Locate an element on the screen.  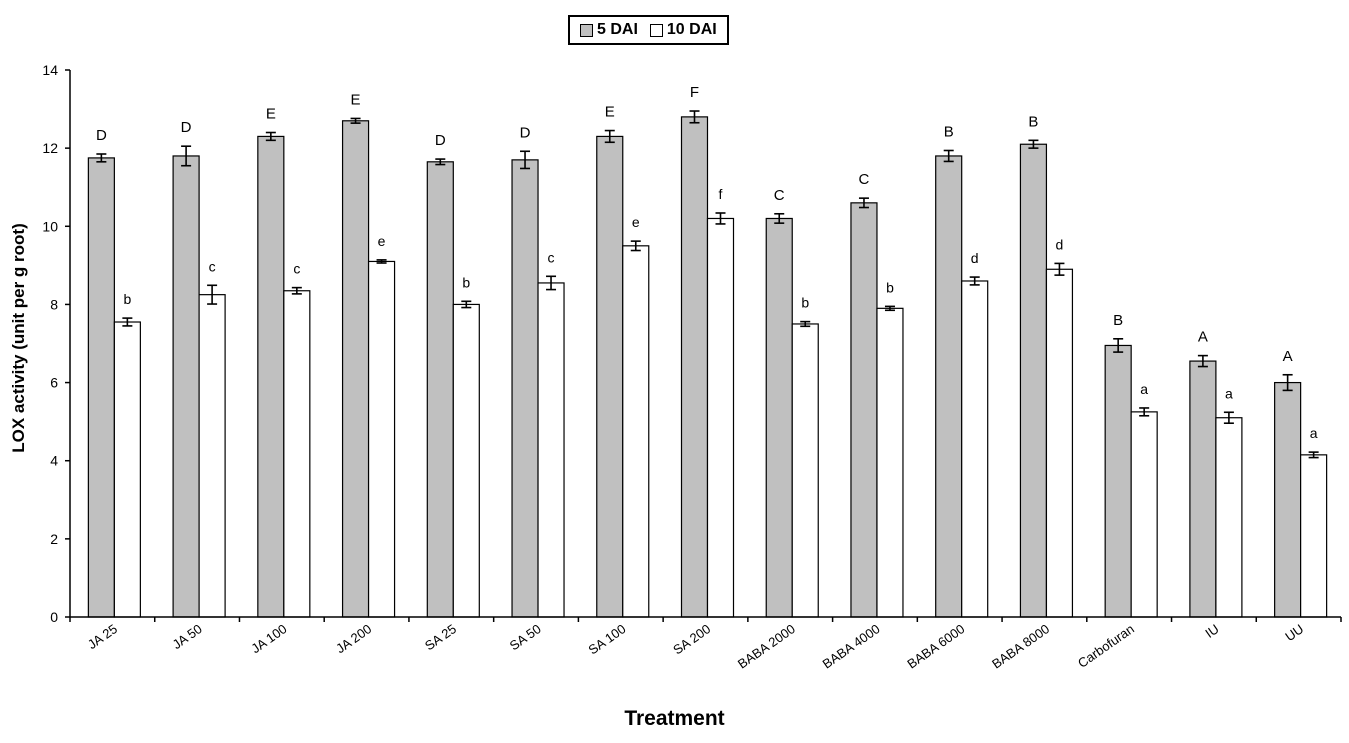
significance-label: F is located at coordinates (694, 92).